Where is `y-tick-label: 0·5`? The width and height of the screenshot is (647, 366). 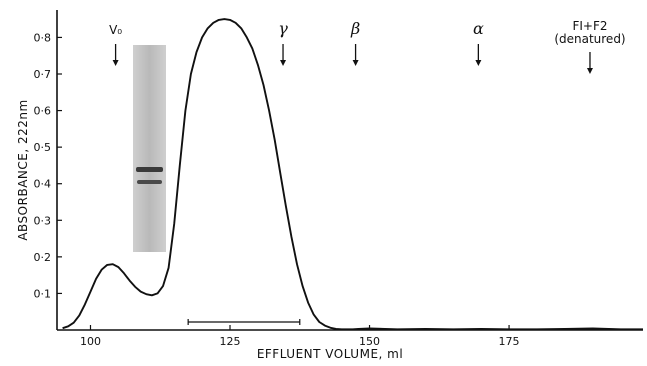 y-tick-label: 0·5 is located at coordinates (43, 147).